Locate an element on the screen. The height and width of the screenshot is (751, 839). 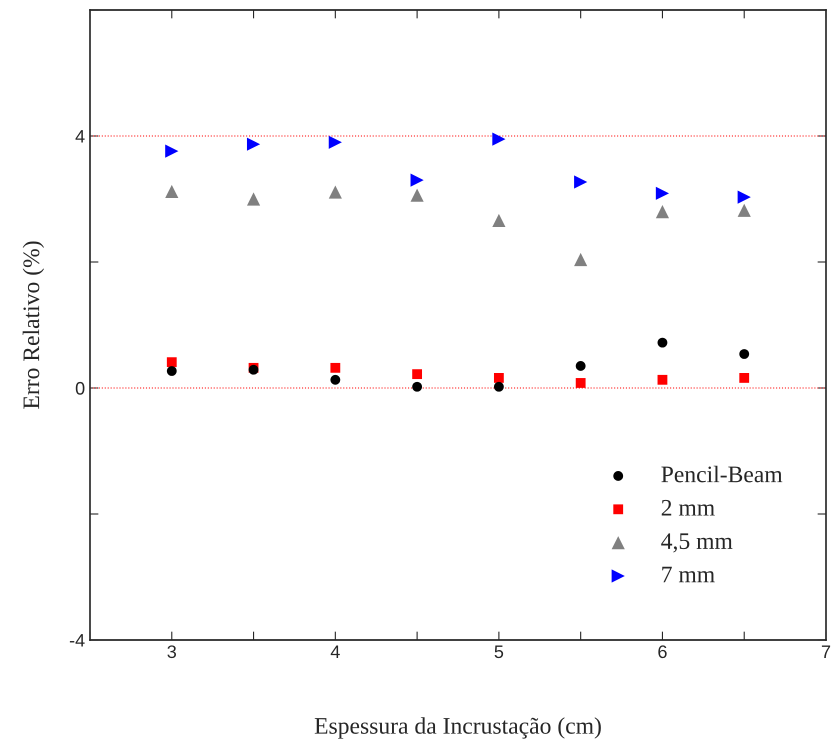
x-tick-label: 5 is located at coordinates (499, 652).